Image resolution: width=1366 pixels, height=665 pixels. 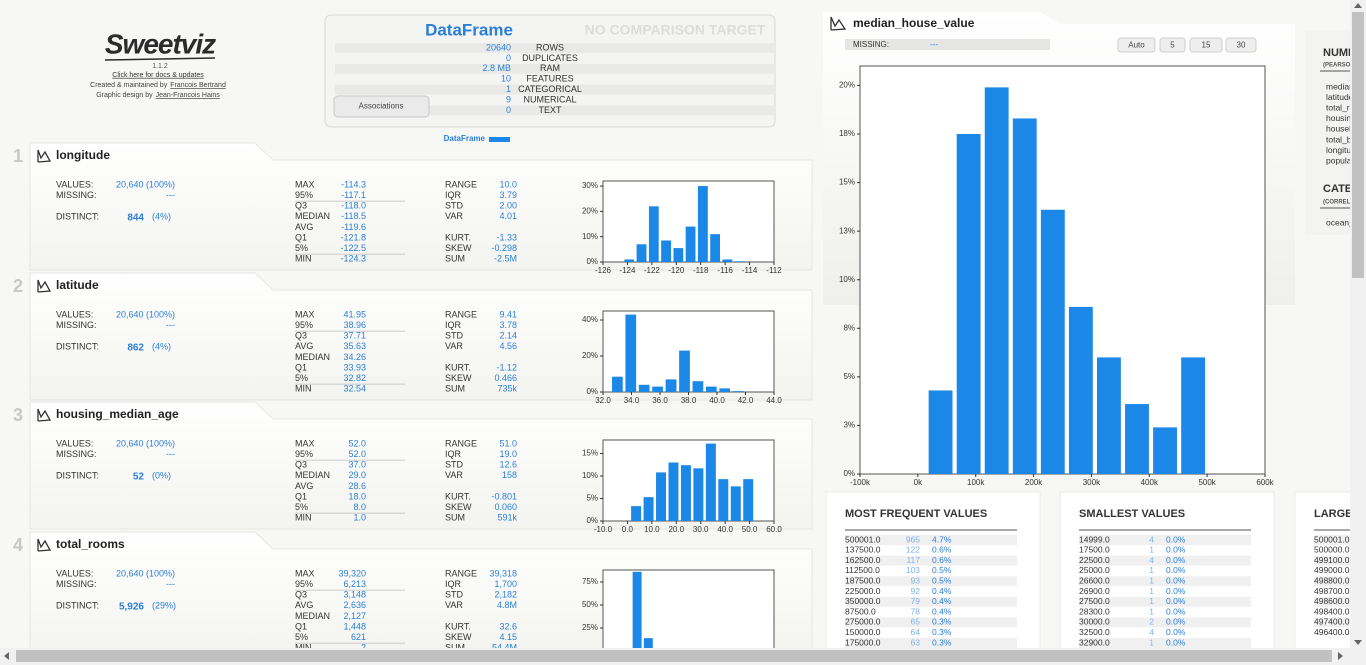 What do you see at coordinates (301, 367) in the screenshot?
I see `stat-label: Q1` at bounding box center [301, 367].